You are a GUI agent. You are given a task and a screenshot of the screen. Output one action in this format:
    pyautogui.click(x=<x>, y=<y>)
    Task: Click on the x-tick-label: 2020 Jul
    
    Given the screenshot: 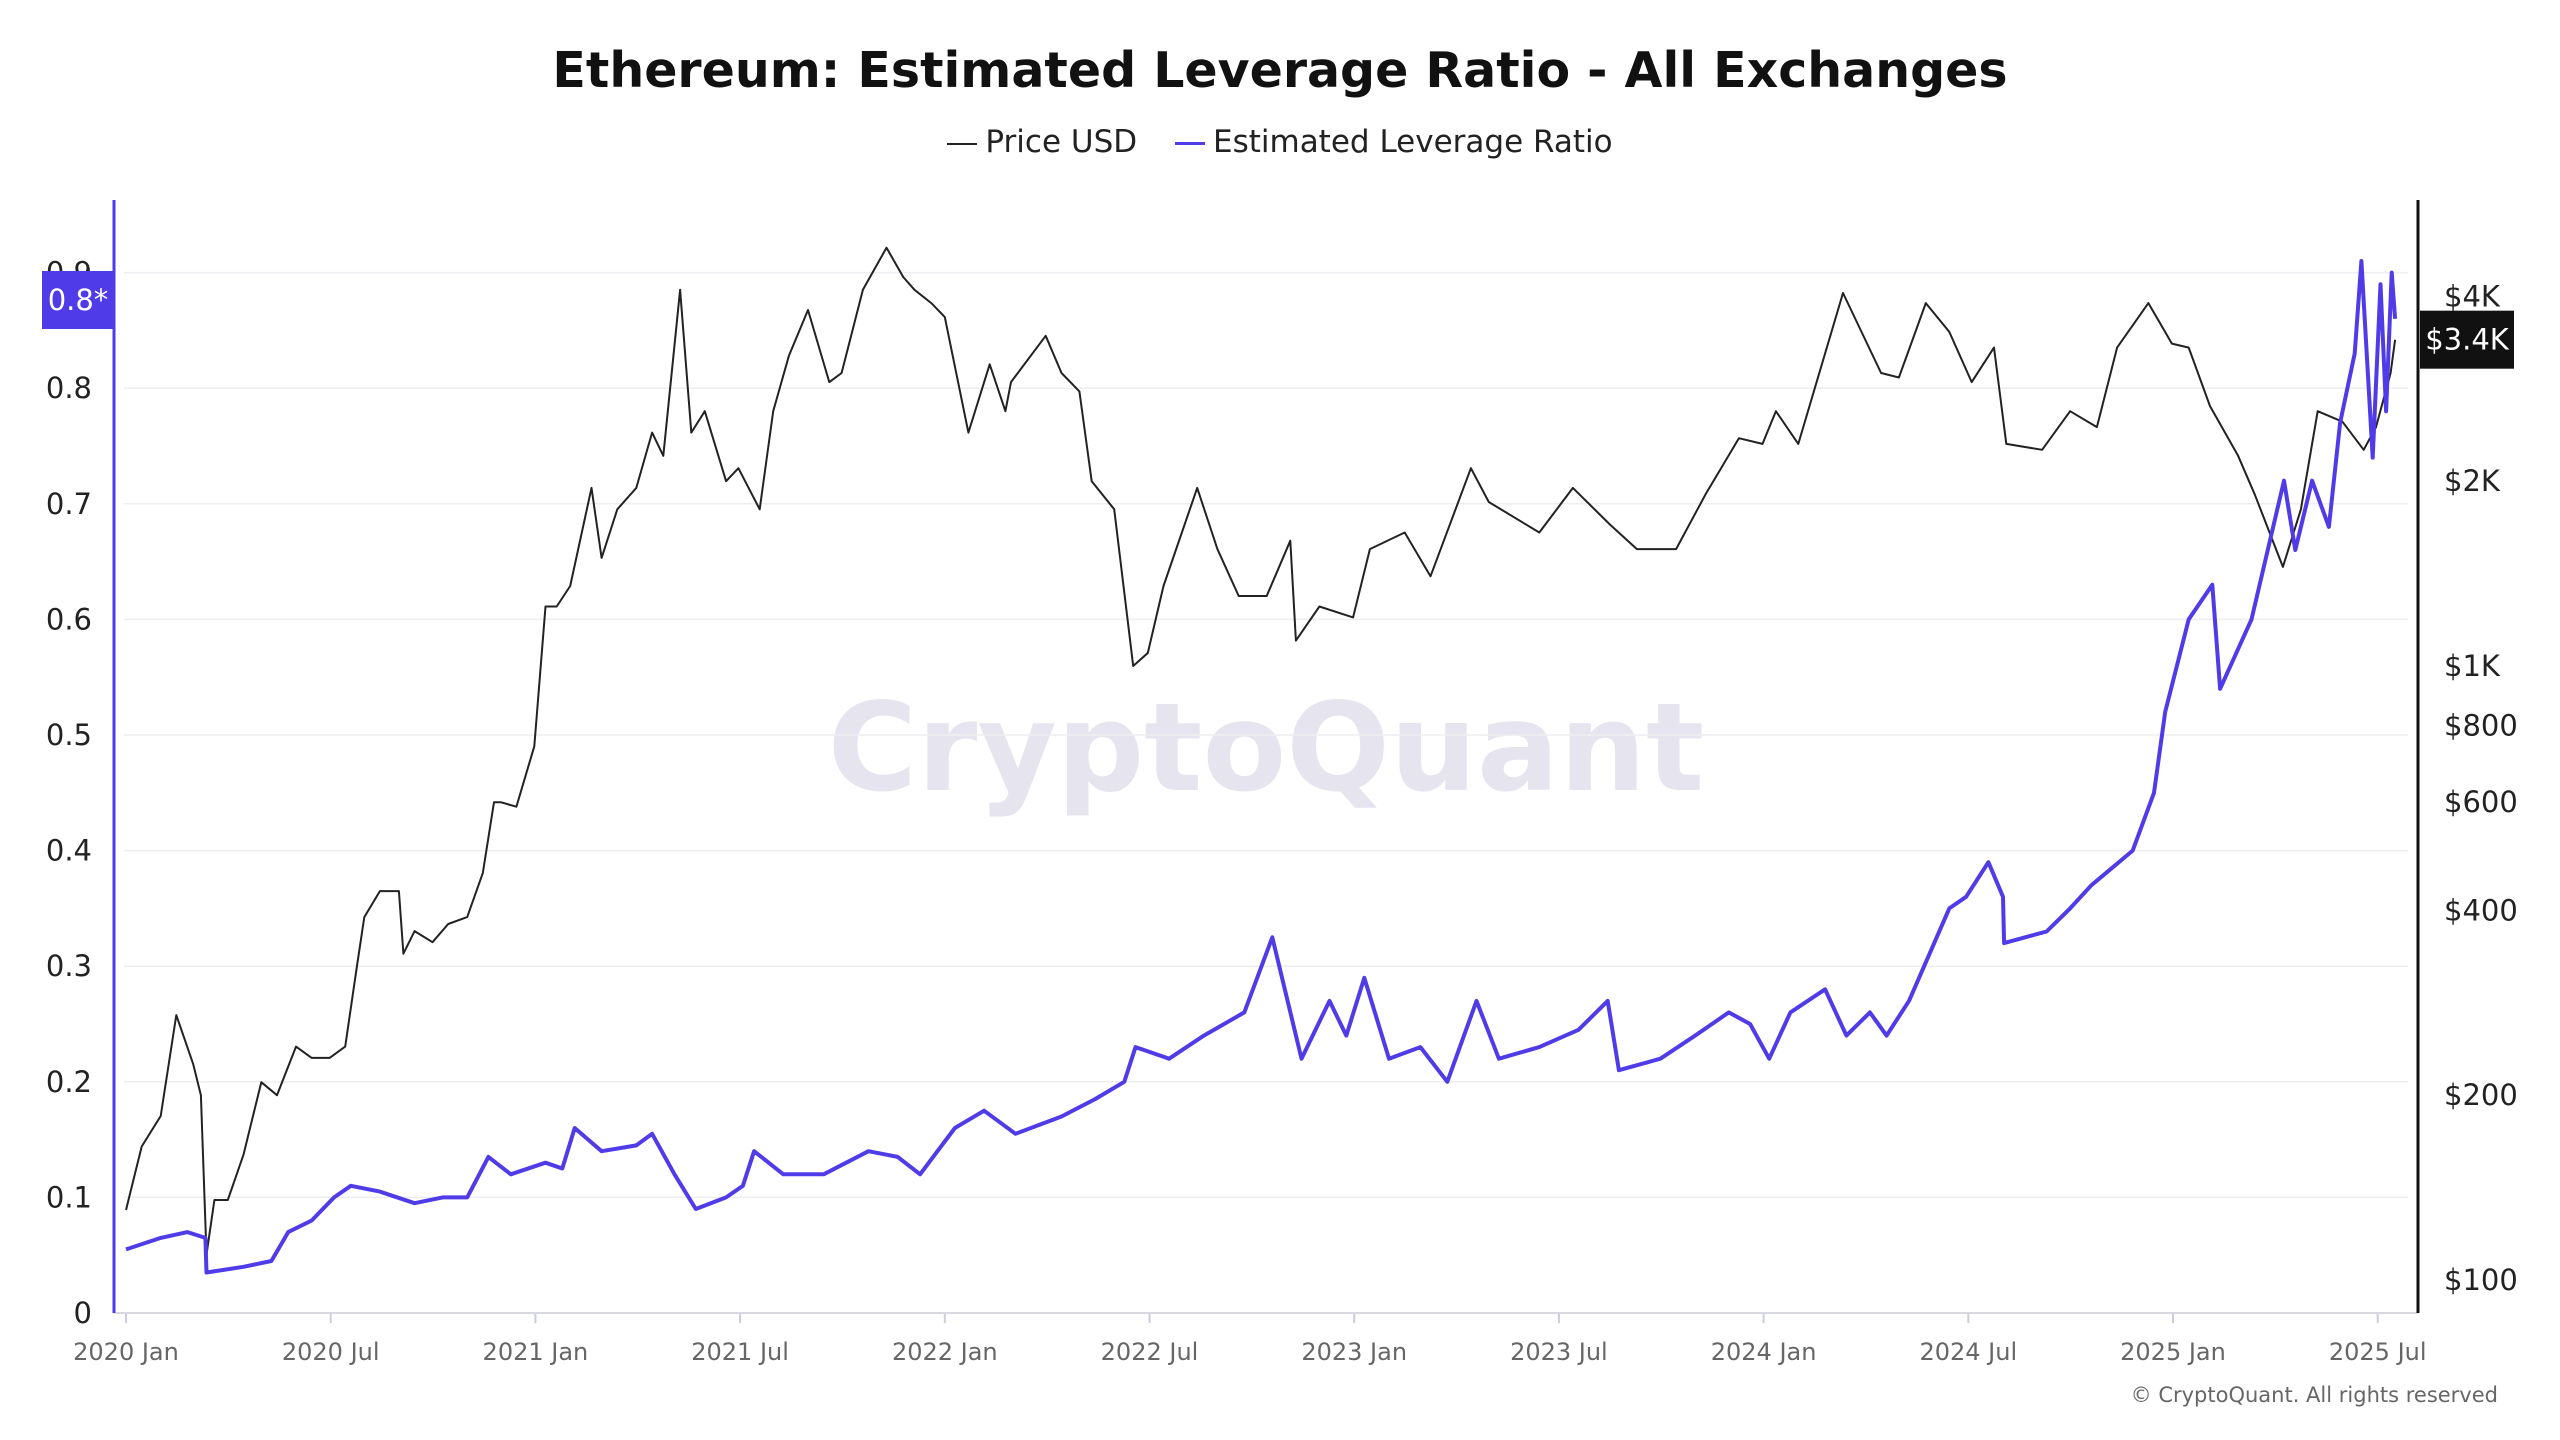 What is the action you would take?
    pyautogui.click(x=331, y=1352)
    